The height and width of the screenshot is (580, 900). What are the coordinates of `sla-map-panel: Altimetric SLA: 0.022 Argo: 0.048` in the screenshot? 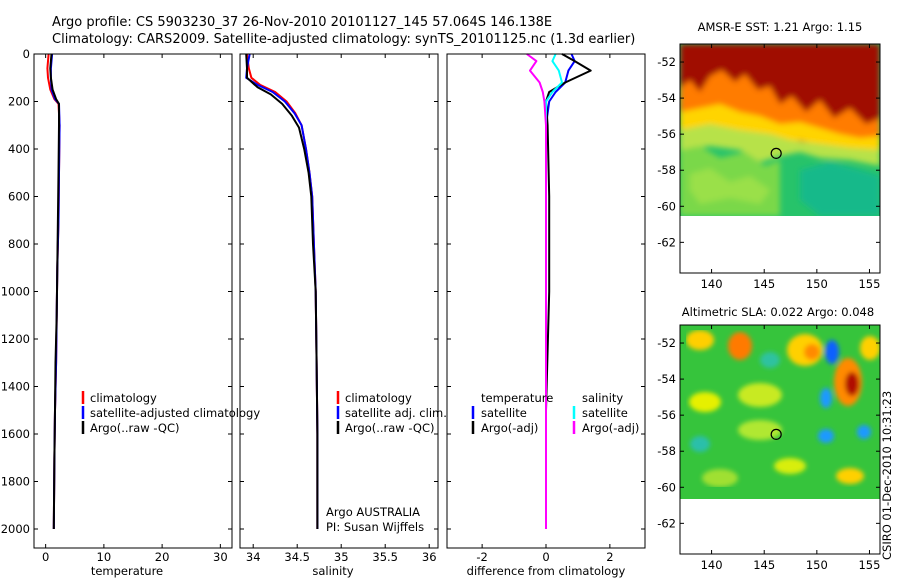 It's located at (769, 438).